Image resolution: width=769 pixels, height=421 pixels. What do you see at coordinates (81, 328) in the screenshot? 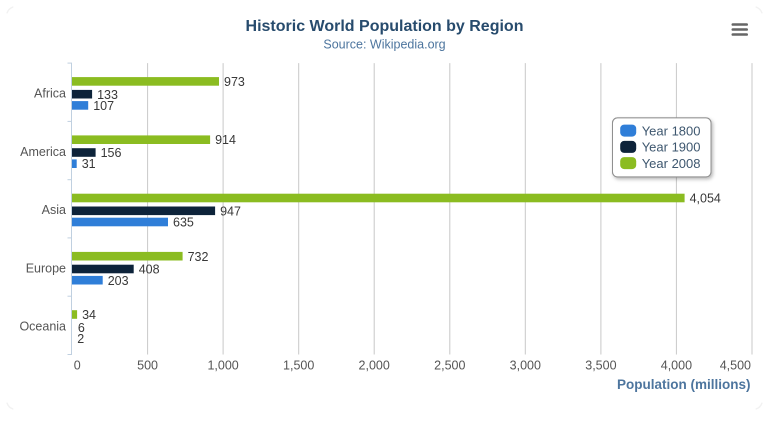
I see `svg-text: 6` at bounding box center [81, 328].